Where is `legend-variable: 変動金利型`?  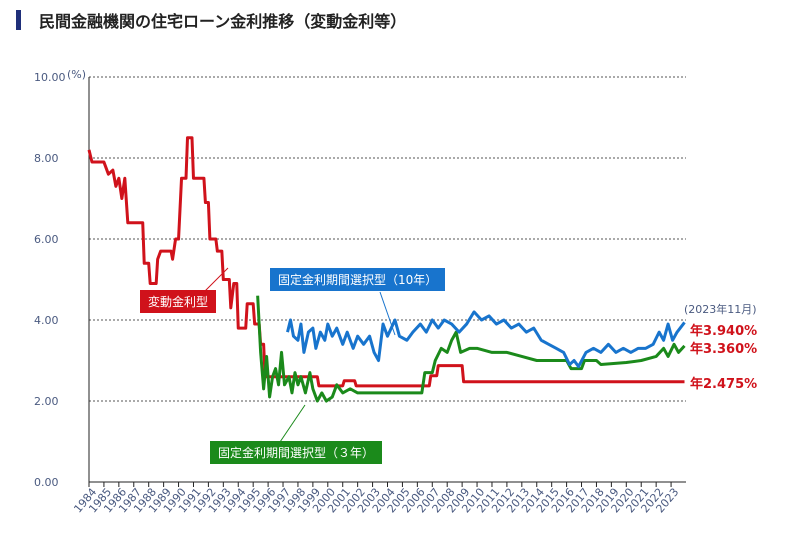 legend-variable: 変動金利型 is located at coordinates (178, 301).